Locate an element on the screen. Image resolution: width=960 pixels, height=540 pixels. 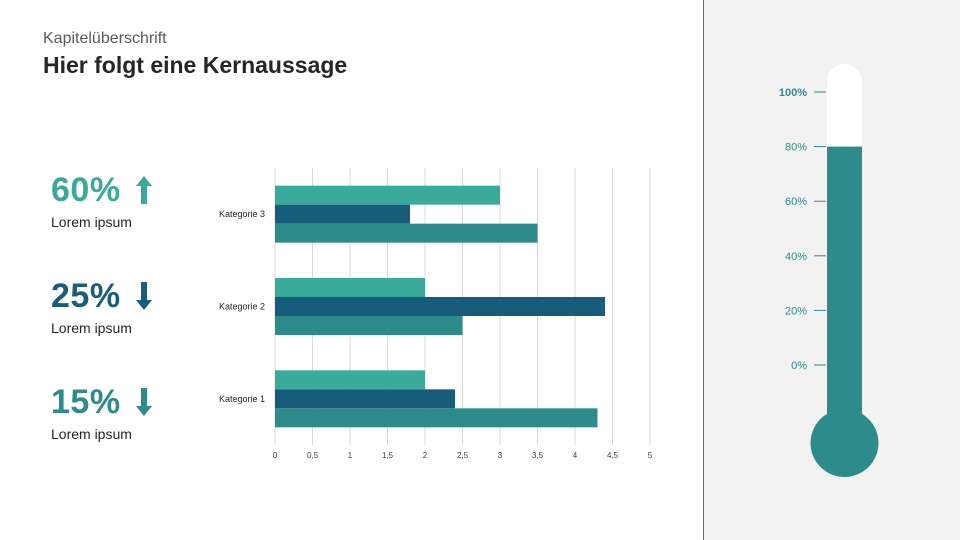
x-tick-label: 3,5 is located at coordinates (538, 455).